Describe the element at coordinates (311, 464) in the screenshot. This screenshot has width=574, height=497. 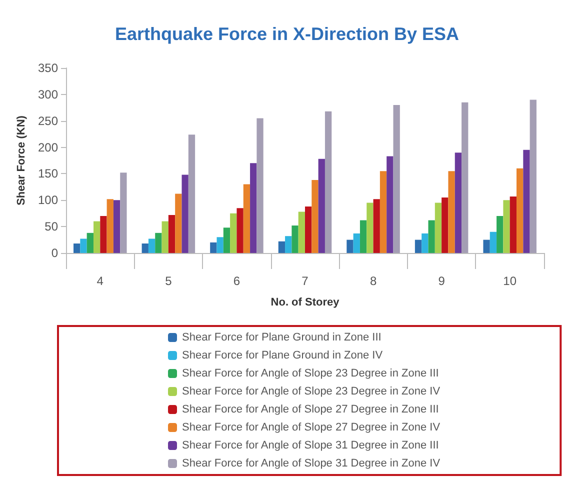
I see `legend-label: Shear Force for Angle of Slope 31 Degree in Zone IV` at that location.